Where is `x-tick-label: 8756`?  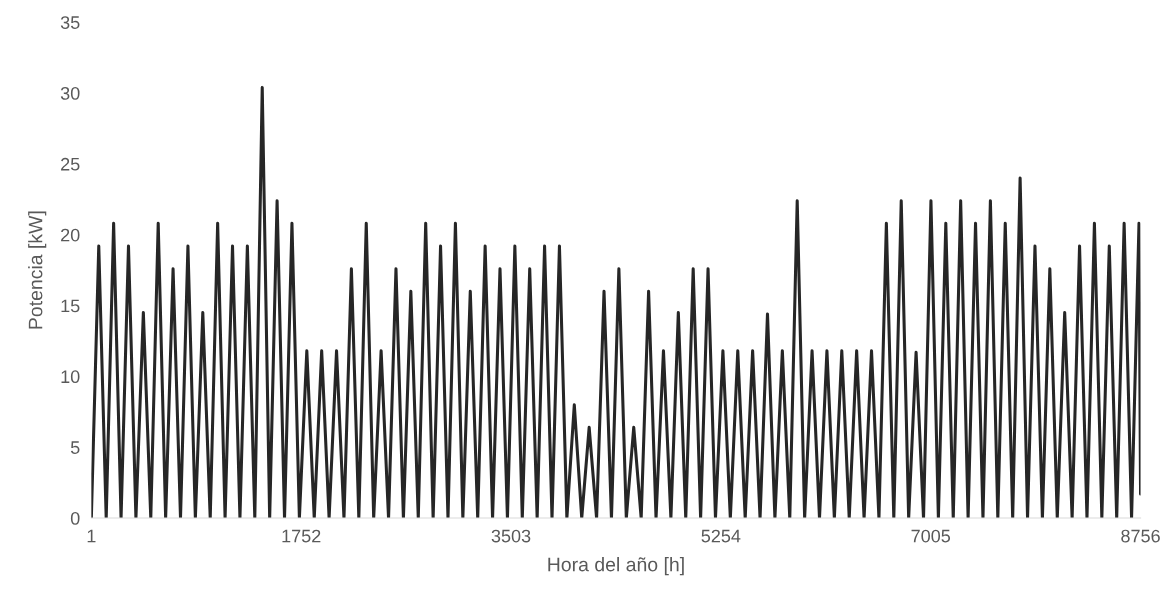
x-tick-label: 8756 is located at coordinates (1140, 536).